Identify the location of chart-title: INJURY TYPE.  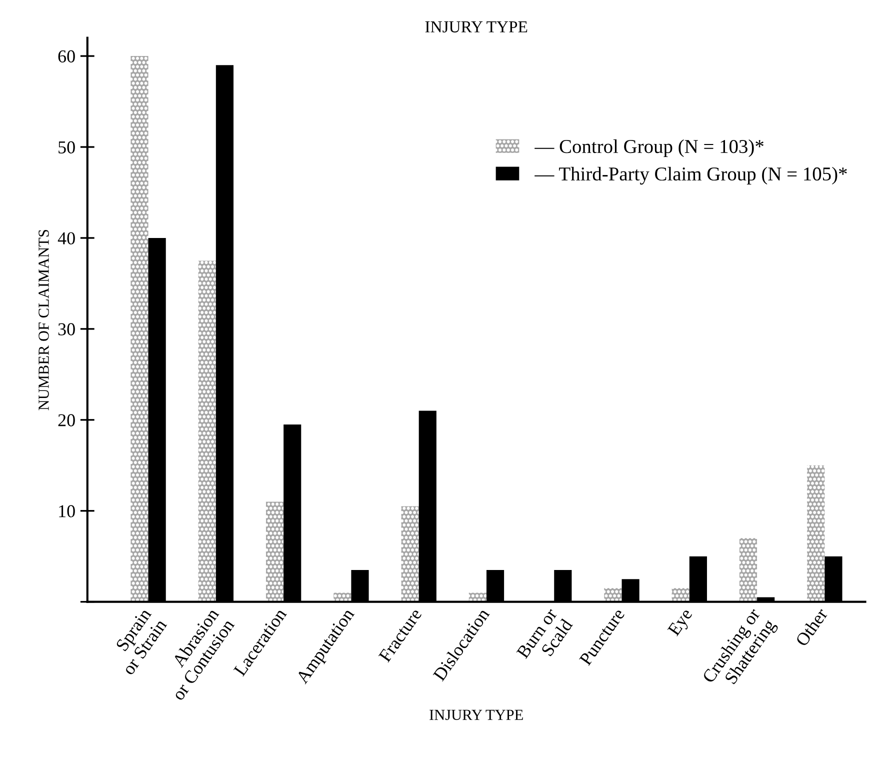
(476, 26).